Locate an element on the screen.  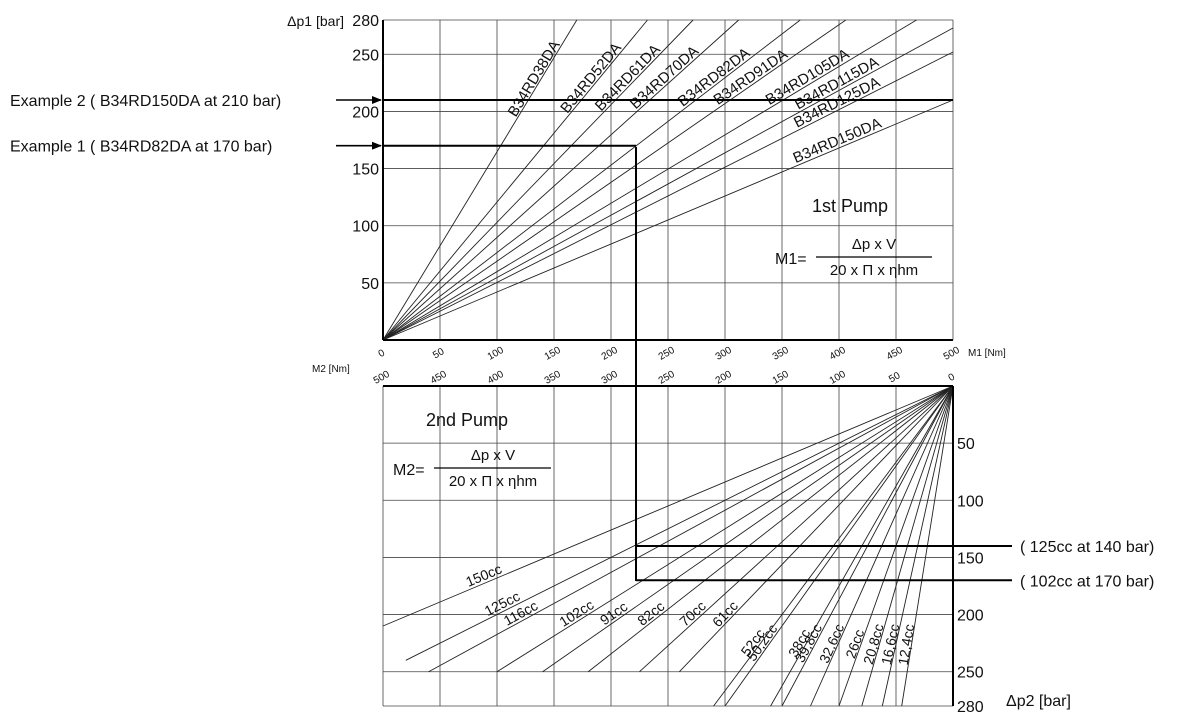
bottom-x-tick-50: 50 is located at coordinates (895, 377).